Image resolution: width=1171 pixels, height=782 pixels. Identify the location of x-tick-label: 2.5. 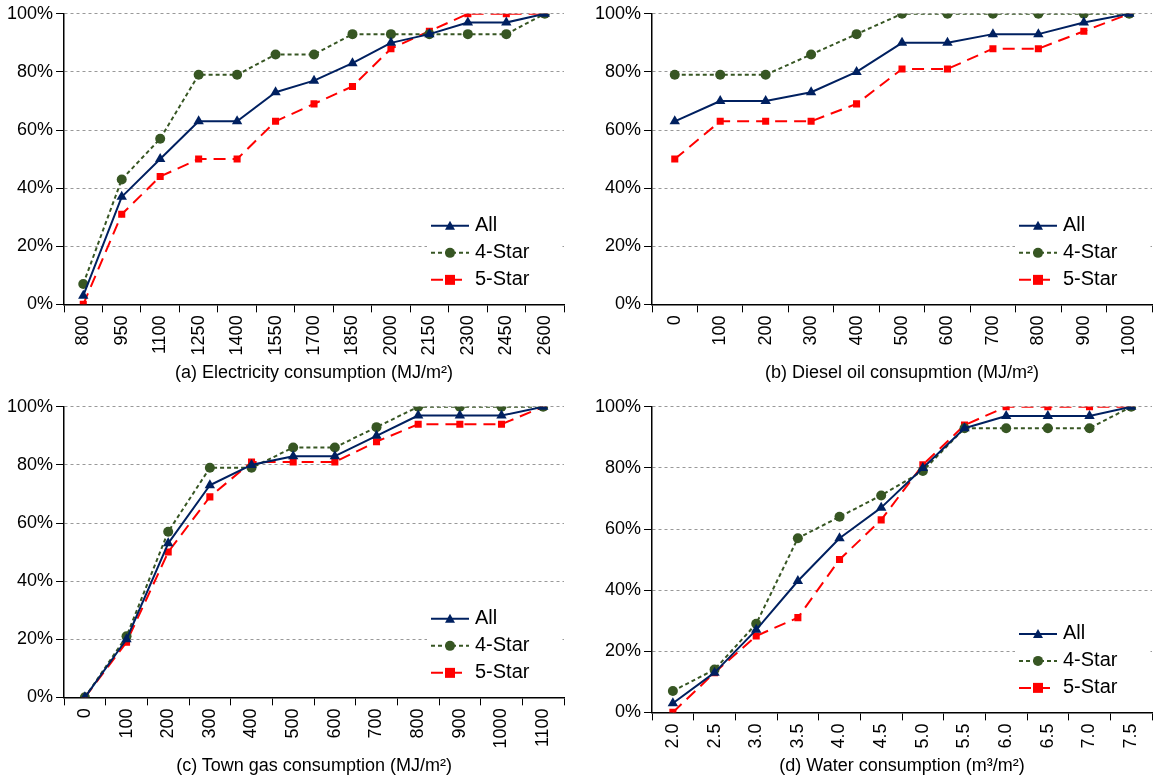
(713, 736).